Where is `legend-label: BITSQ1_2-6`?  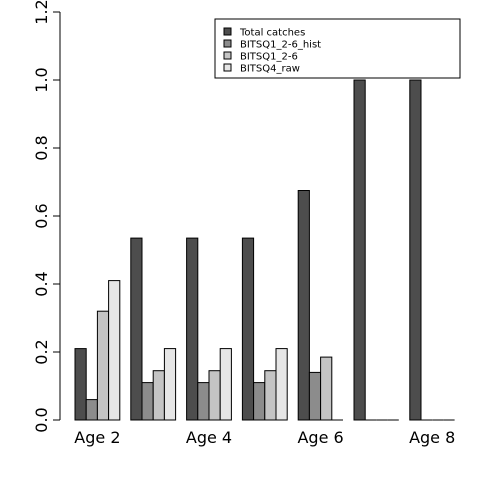
legend-label: BITSQ1_2-6 is located at coordinates (269, 57).